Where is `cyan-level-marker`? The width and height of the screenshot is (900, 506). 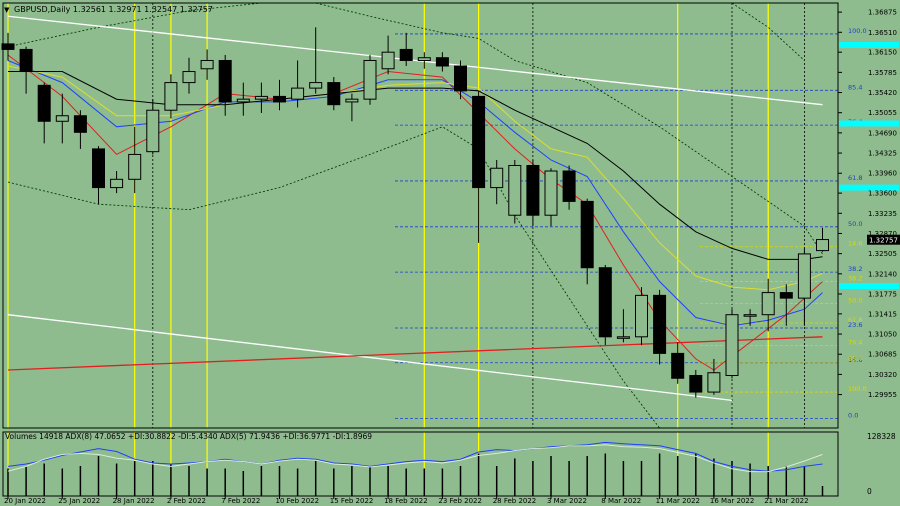 cyan-level-marker is located at coordinates (869, 45).